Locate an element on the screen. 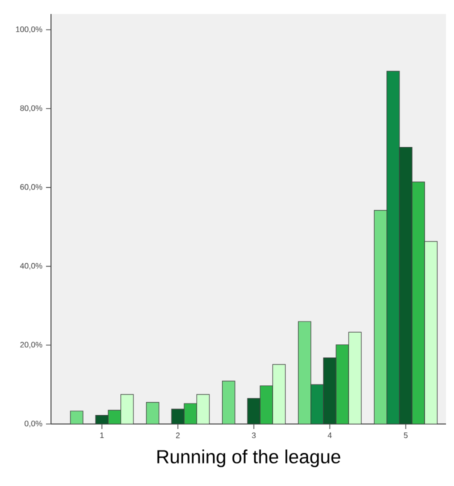 This screenshot has width=454, height=486. x-axis-title: Running of the league is located at coordinates (248, 459).